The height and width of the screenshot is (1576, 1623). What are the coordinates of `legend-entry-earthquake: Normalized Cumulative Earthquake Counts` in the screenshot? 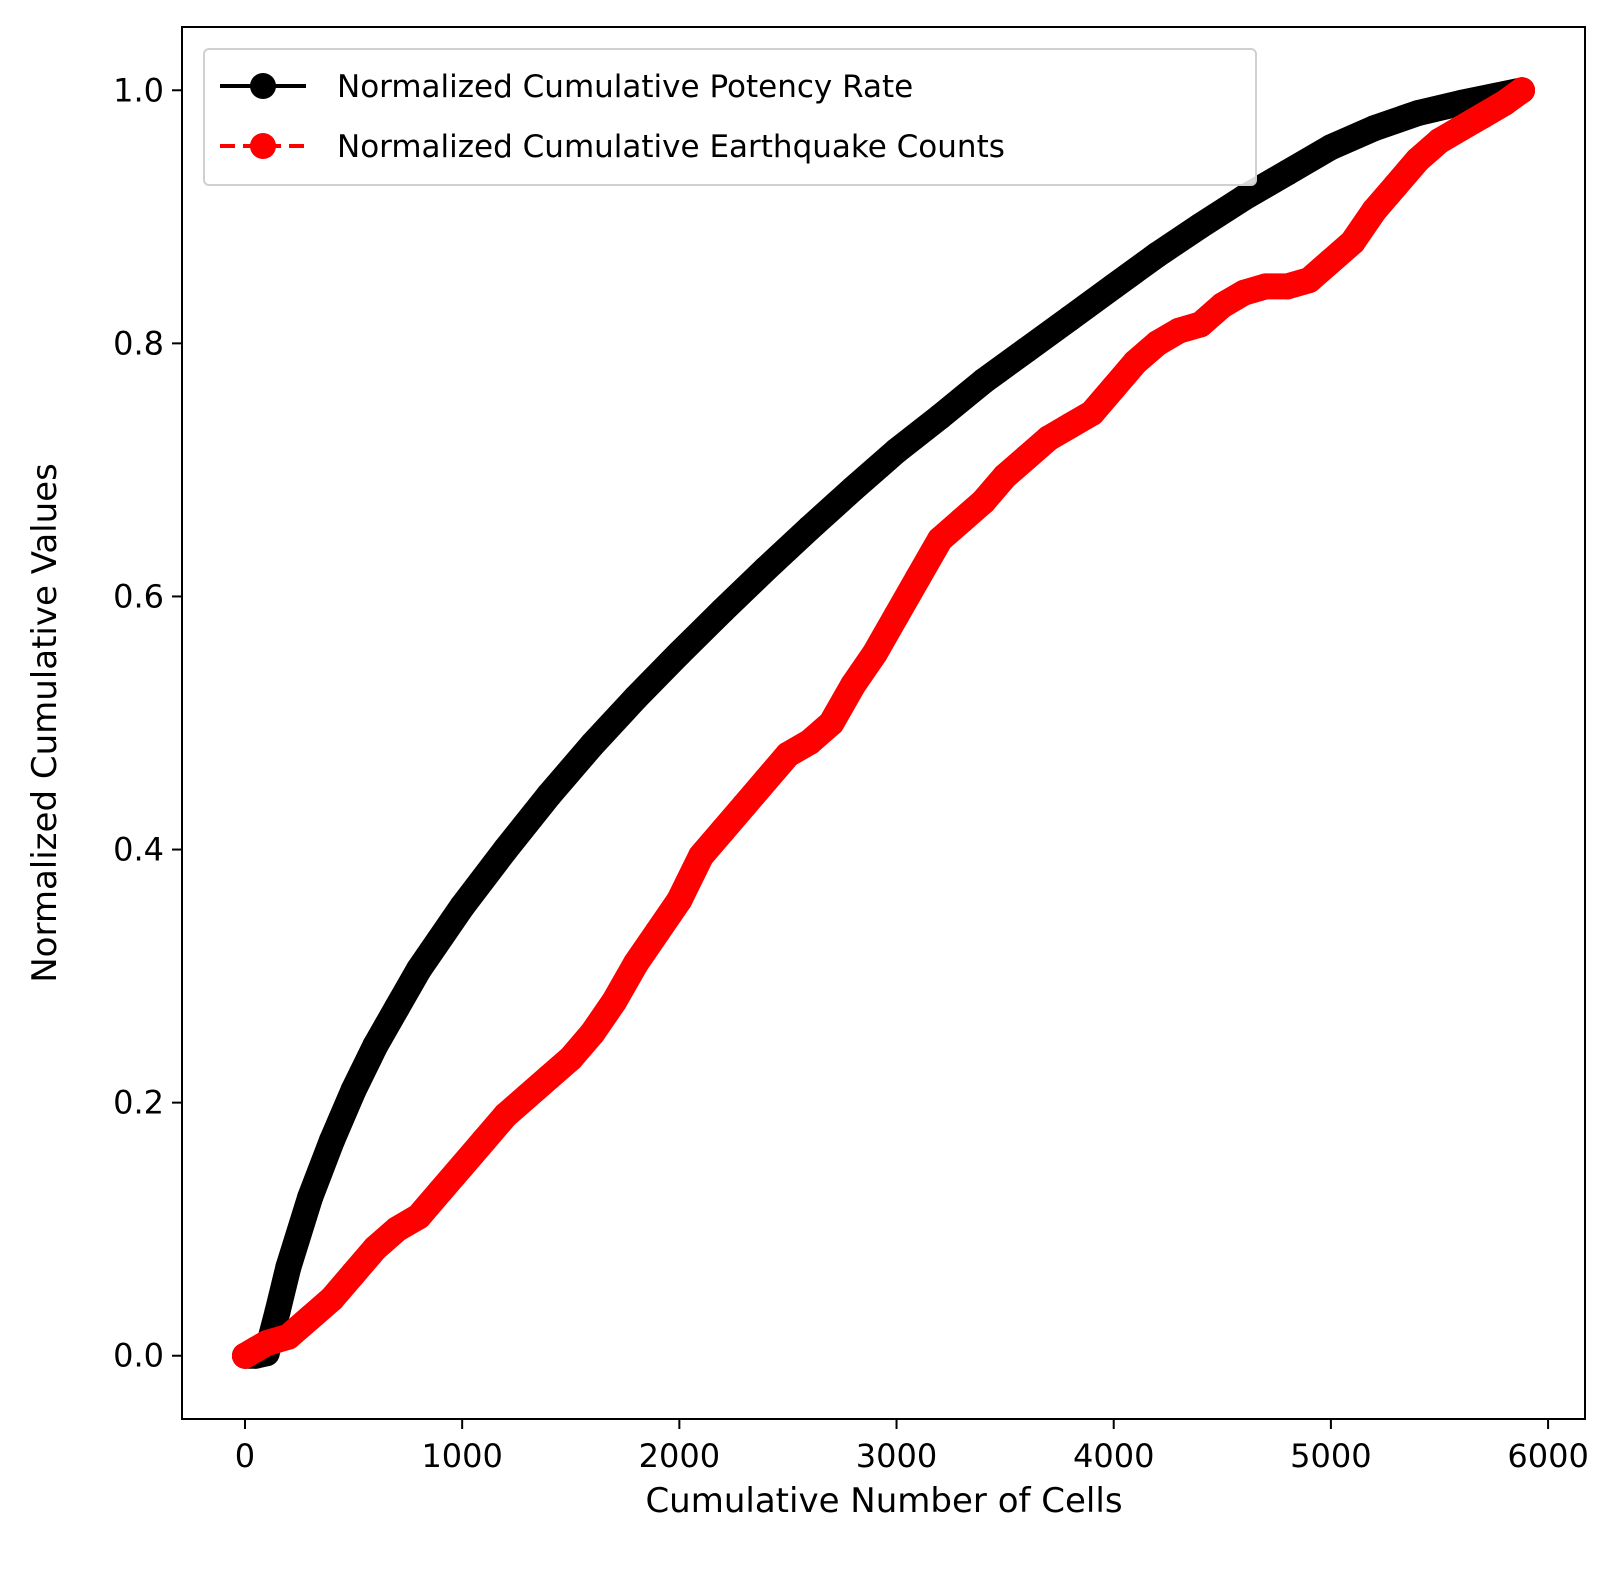 It's located at (612, 147).